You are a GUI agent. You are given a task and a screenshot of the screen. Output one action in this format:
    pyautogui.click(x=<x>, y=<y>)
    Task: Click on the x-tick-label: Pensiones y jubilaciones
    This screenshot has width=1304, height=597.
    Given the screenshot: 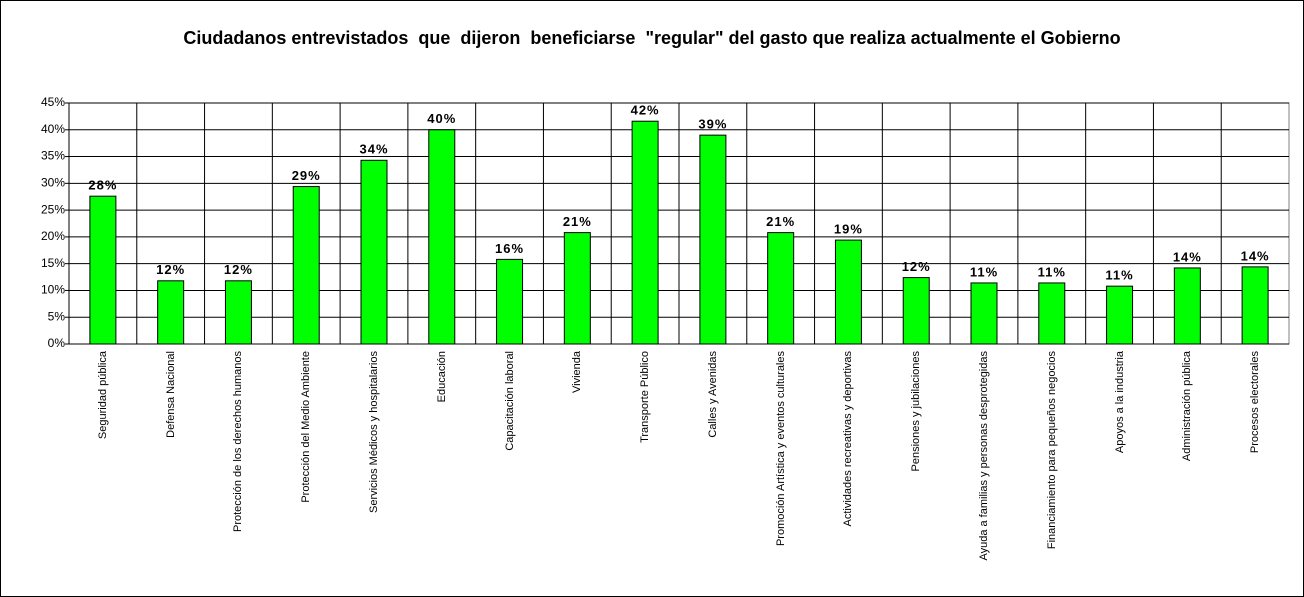 What is the action you would take?
    pyautogui.click(x=916, y=471)
    